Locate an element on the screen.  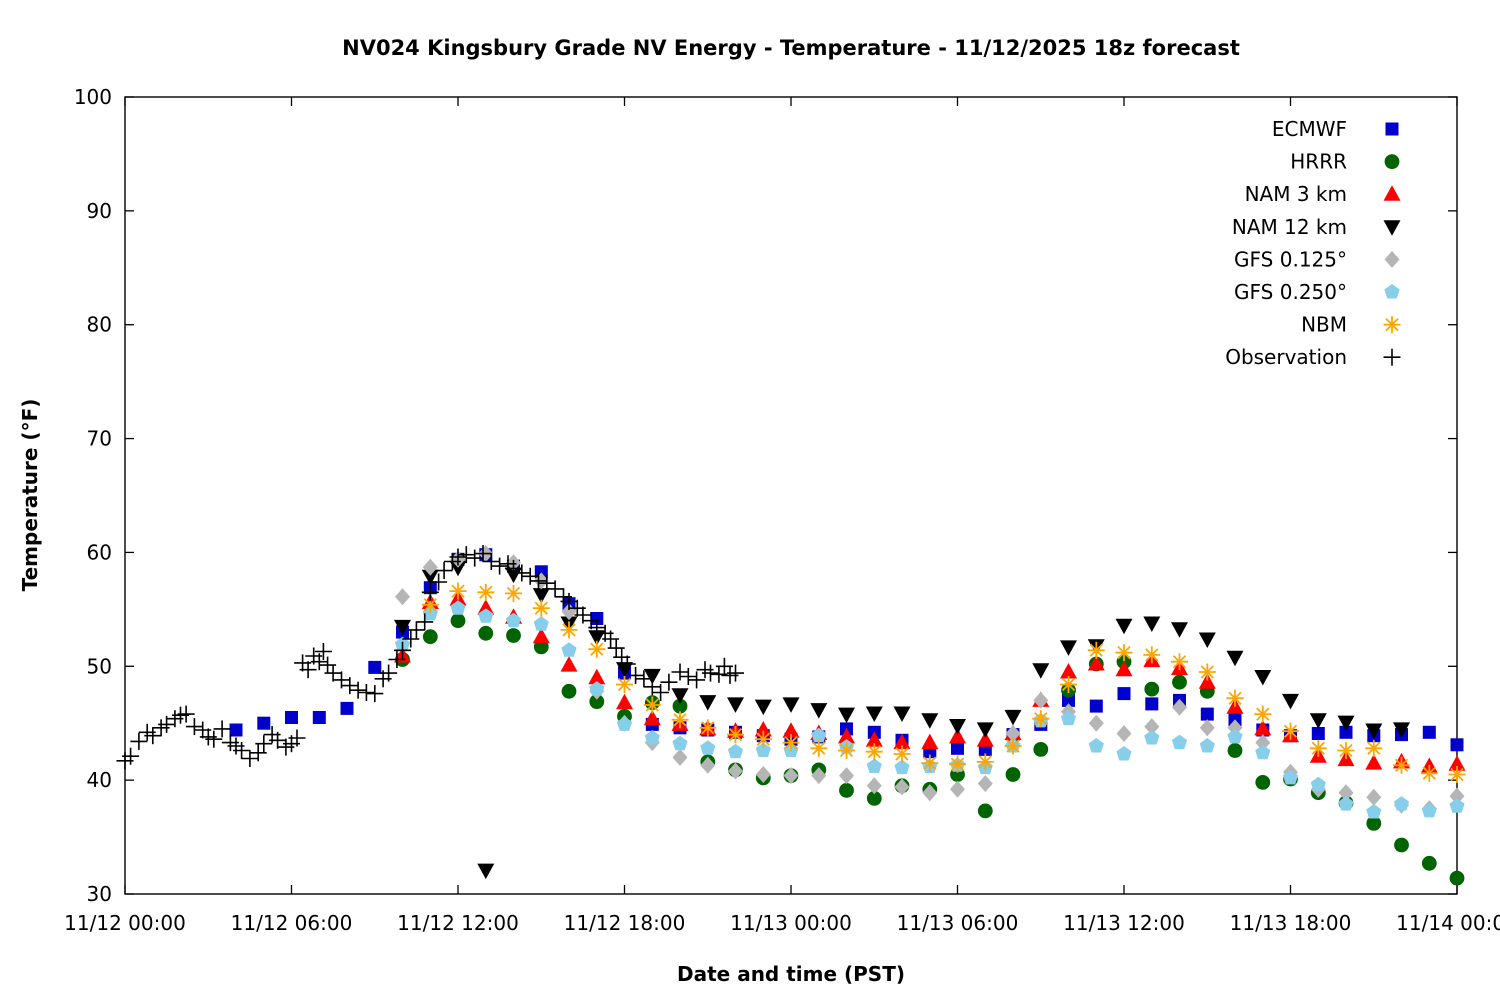
legend-marker-hrrr is located at coordinates (1392, 162).